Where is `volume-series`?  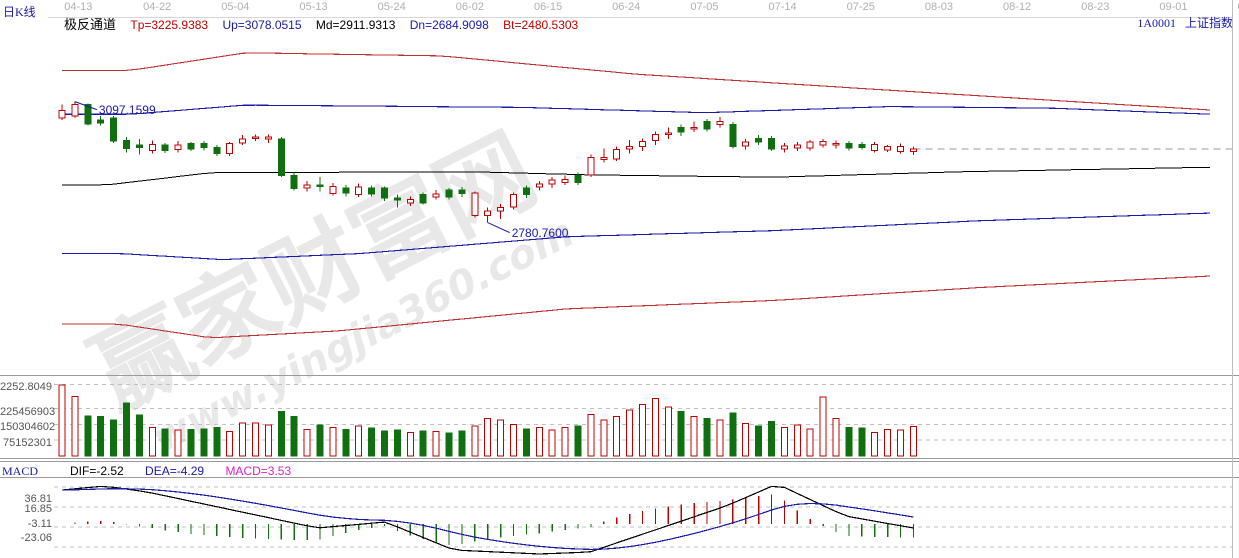
volume-series is located at coordinates (487, 420).